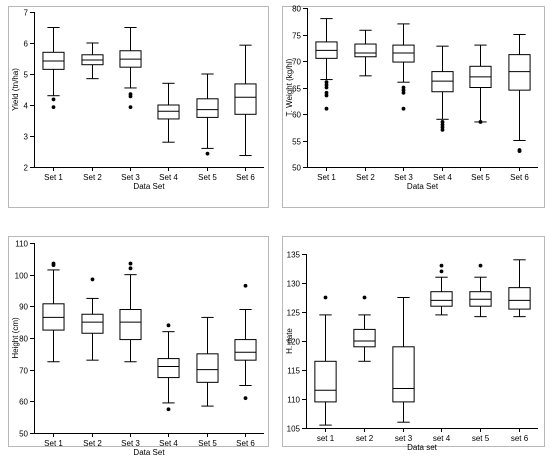 This screenshot has width=550, height=462. What do you see at coordinates (15, 338) in the screenshot?
I see `y-axis-title: Height (cm)` at bounding box center [15, 338].